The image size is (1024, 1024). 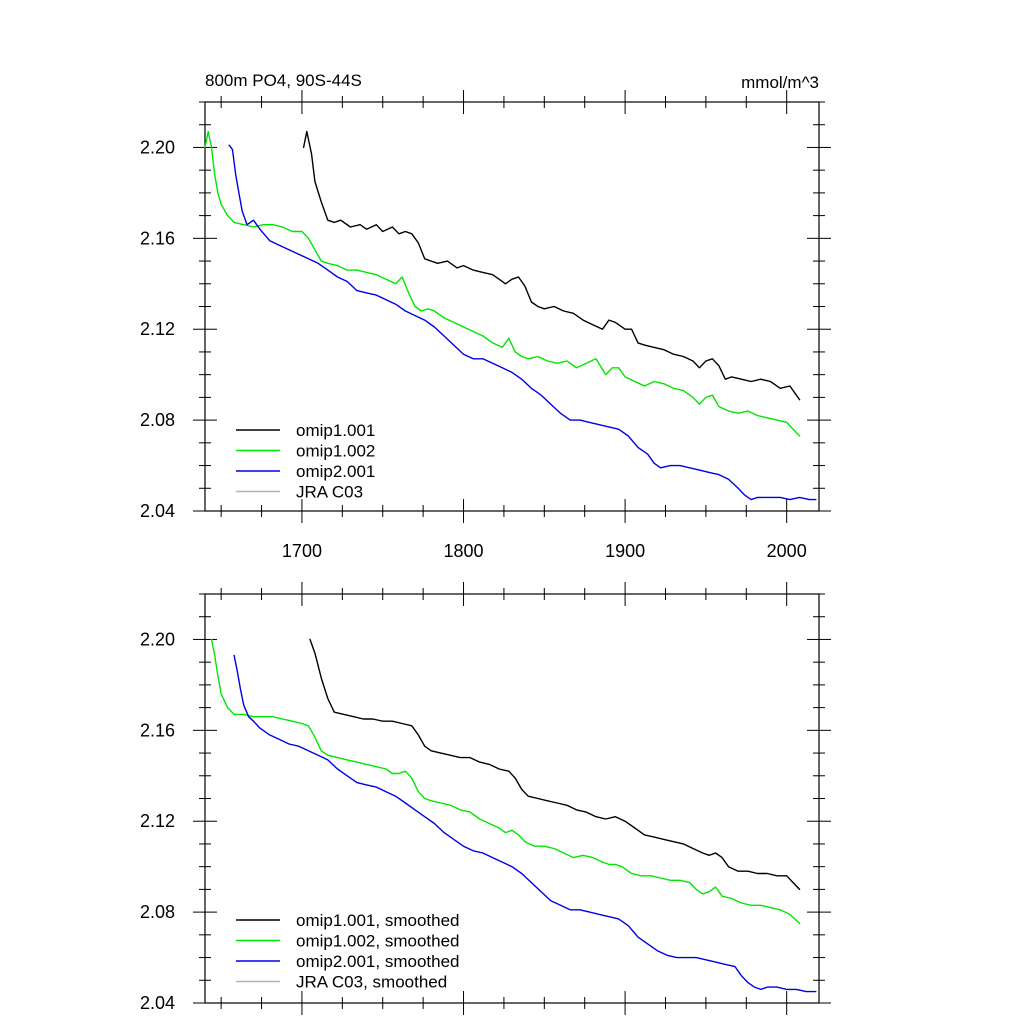 What do you see at coordinates (787, 551) in the screenshot?
I see `x-tick-label: 2000` at bounding box center [787, 551].